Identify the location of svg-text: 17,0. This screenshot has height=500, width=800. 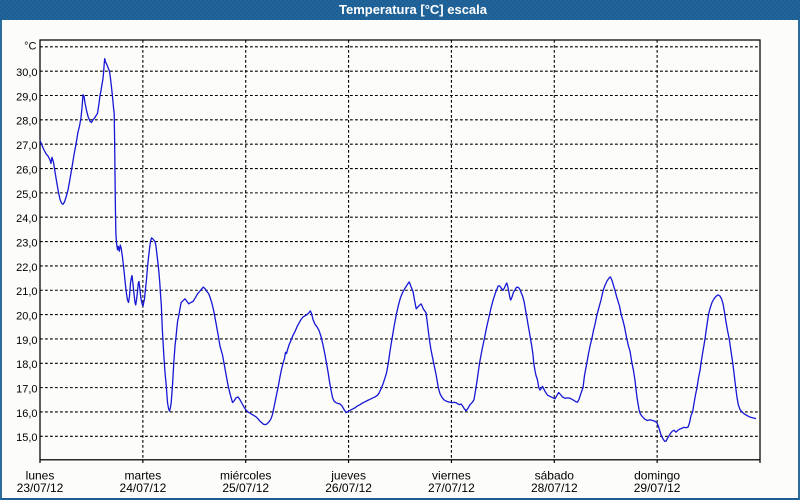
(26, 390).